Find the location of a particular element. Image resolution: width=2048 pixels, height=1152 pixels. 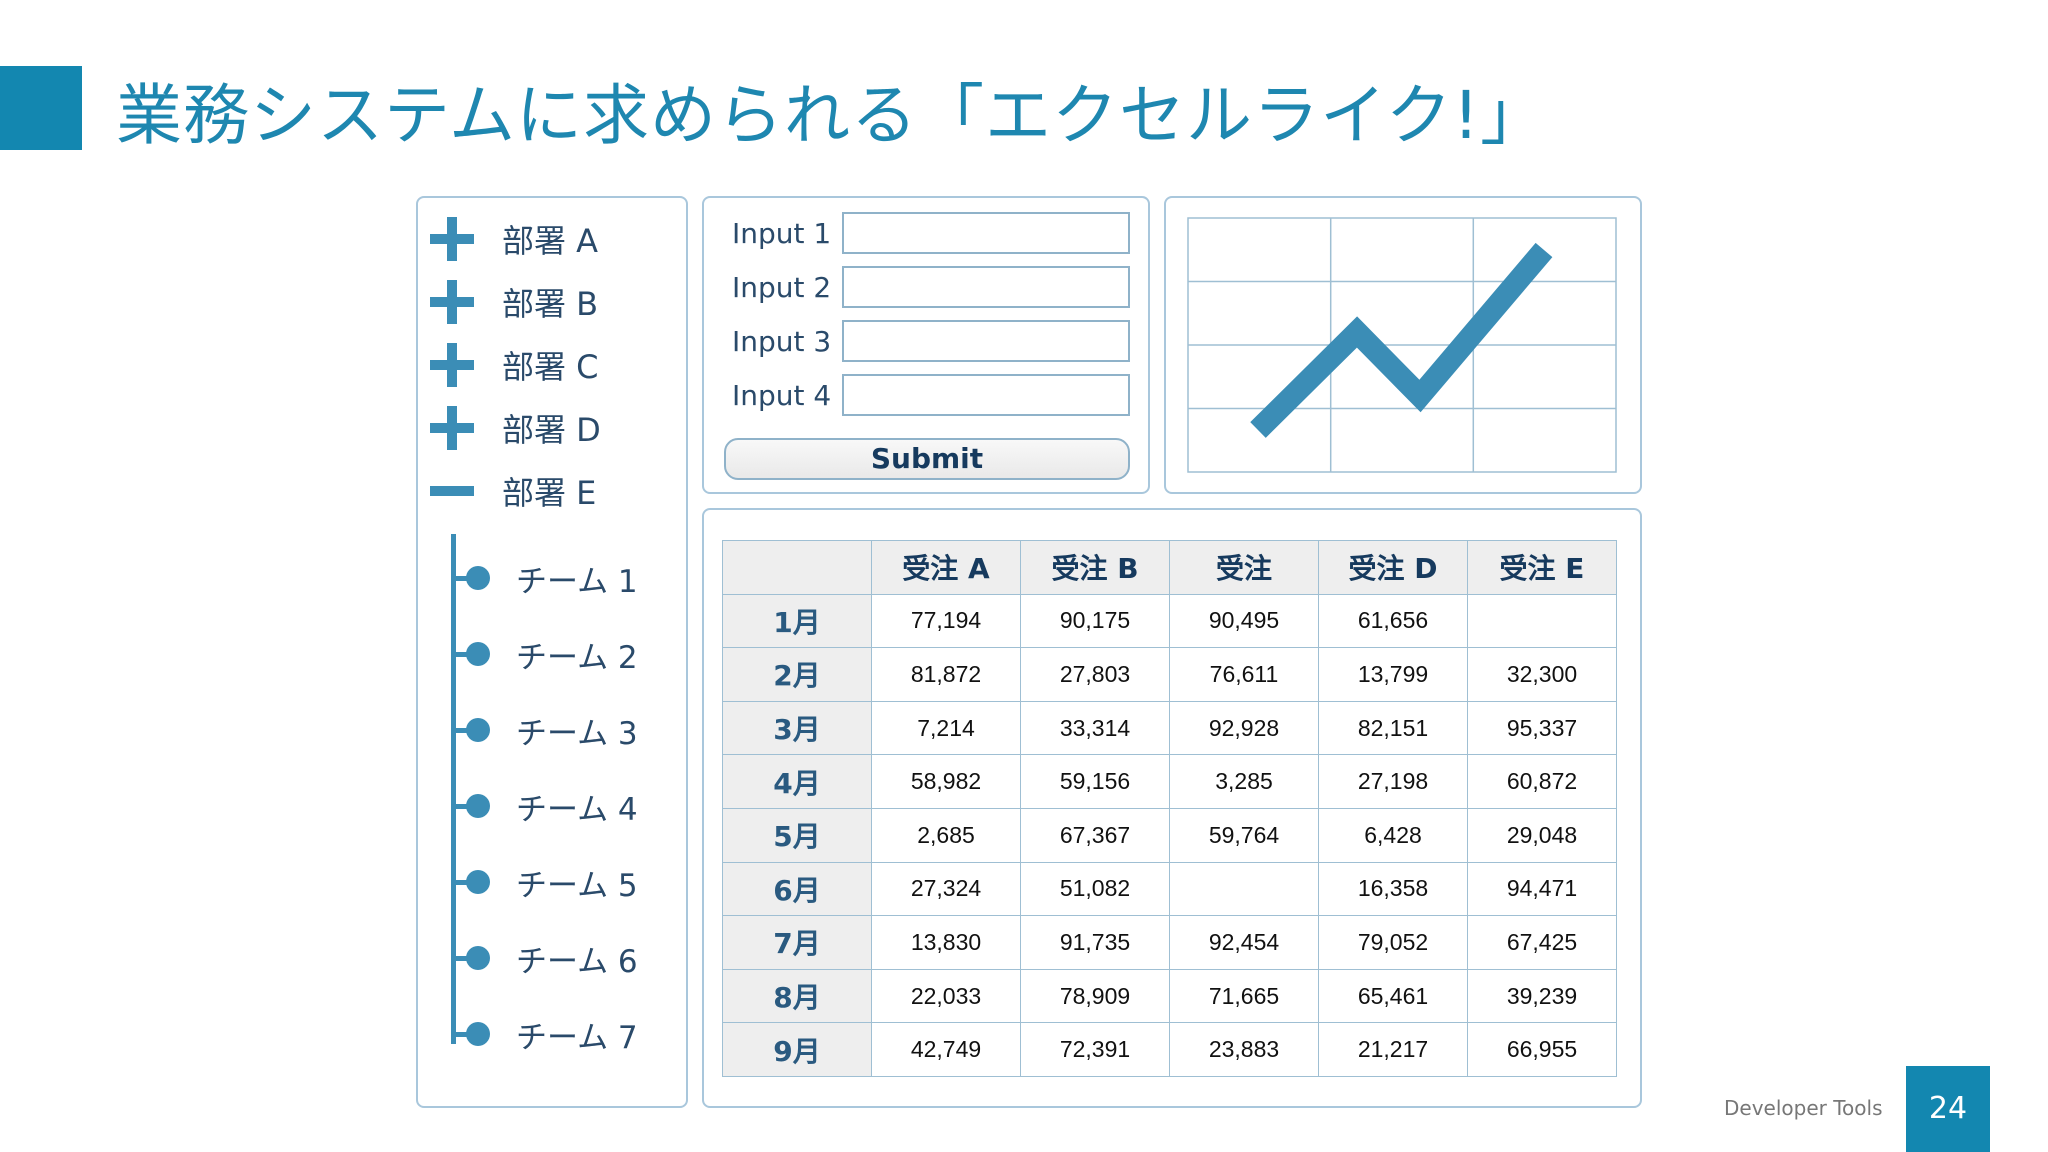

tree-item-dept-a: 部署 A is located at coordinates (555, 239).